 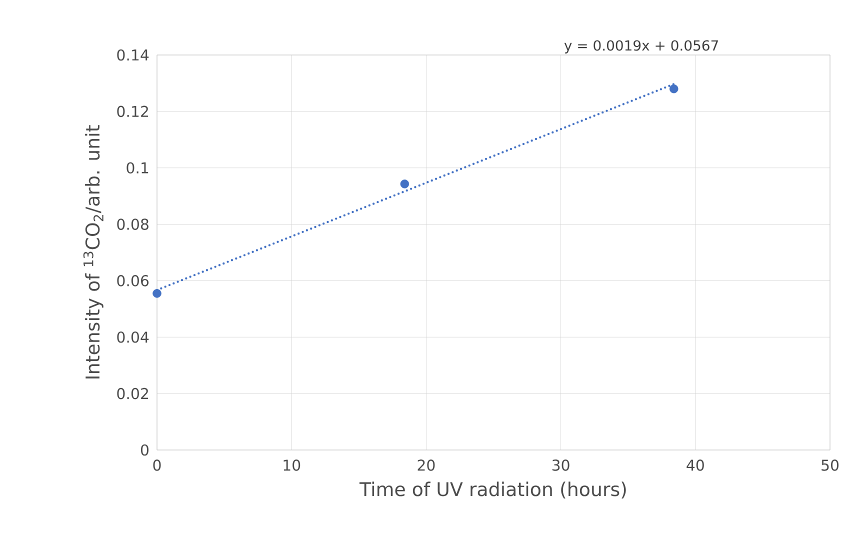 I want to click on x-axis-title: Time of UV radiation (hours), so click(x=492, y=490).